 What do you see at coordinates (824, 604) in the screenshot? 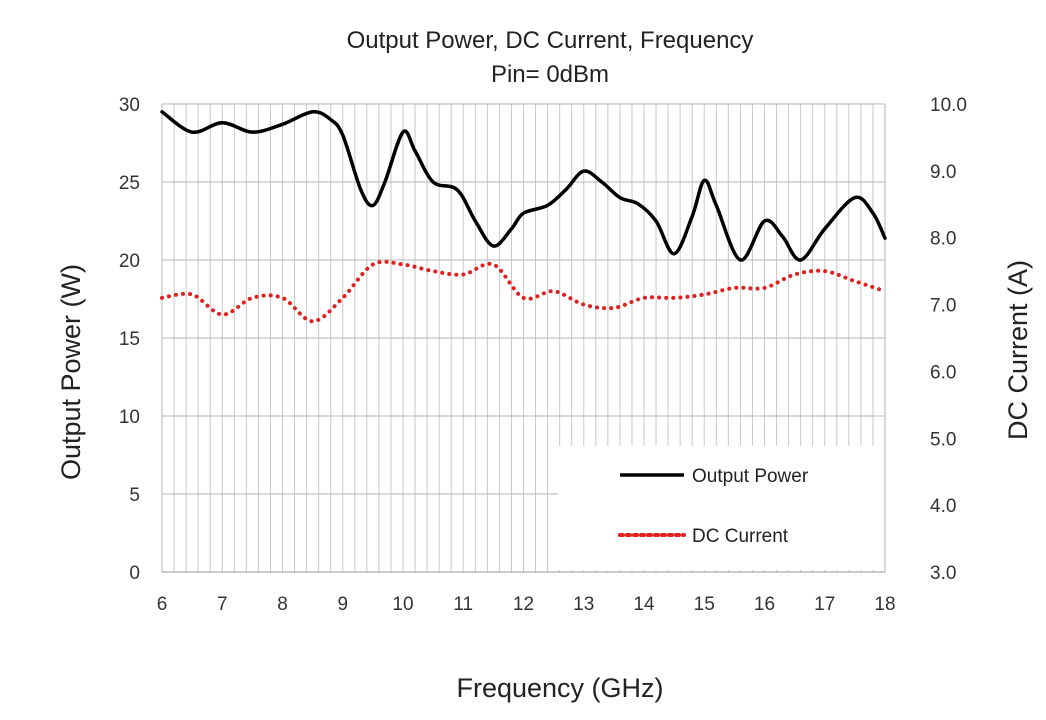
I see `x-tick-label: 17` at bounding box center [824, 604].